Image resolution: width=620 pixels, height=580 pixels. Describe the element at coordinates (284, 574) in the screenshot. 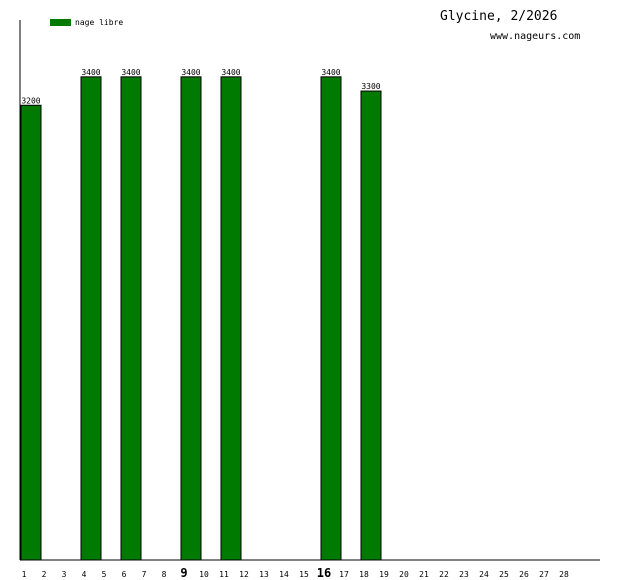

I see `x-tick-label-14: 14` at that location.